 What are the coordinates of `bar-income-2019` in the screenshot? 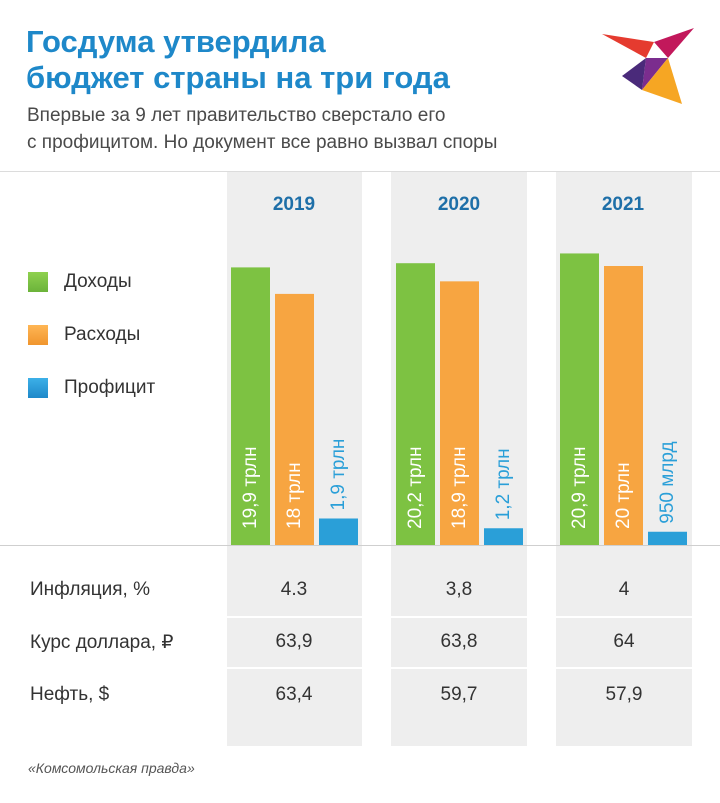 It's located at (250, 406).